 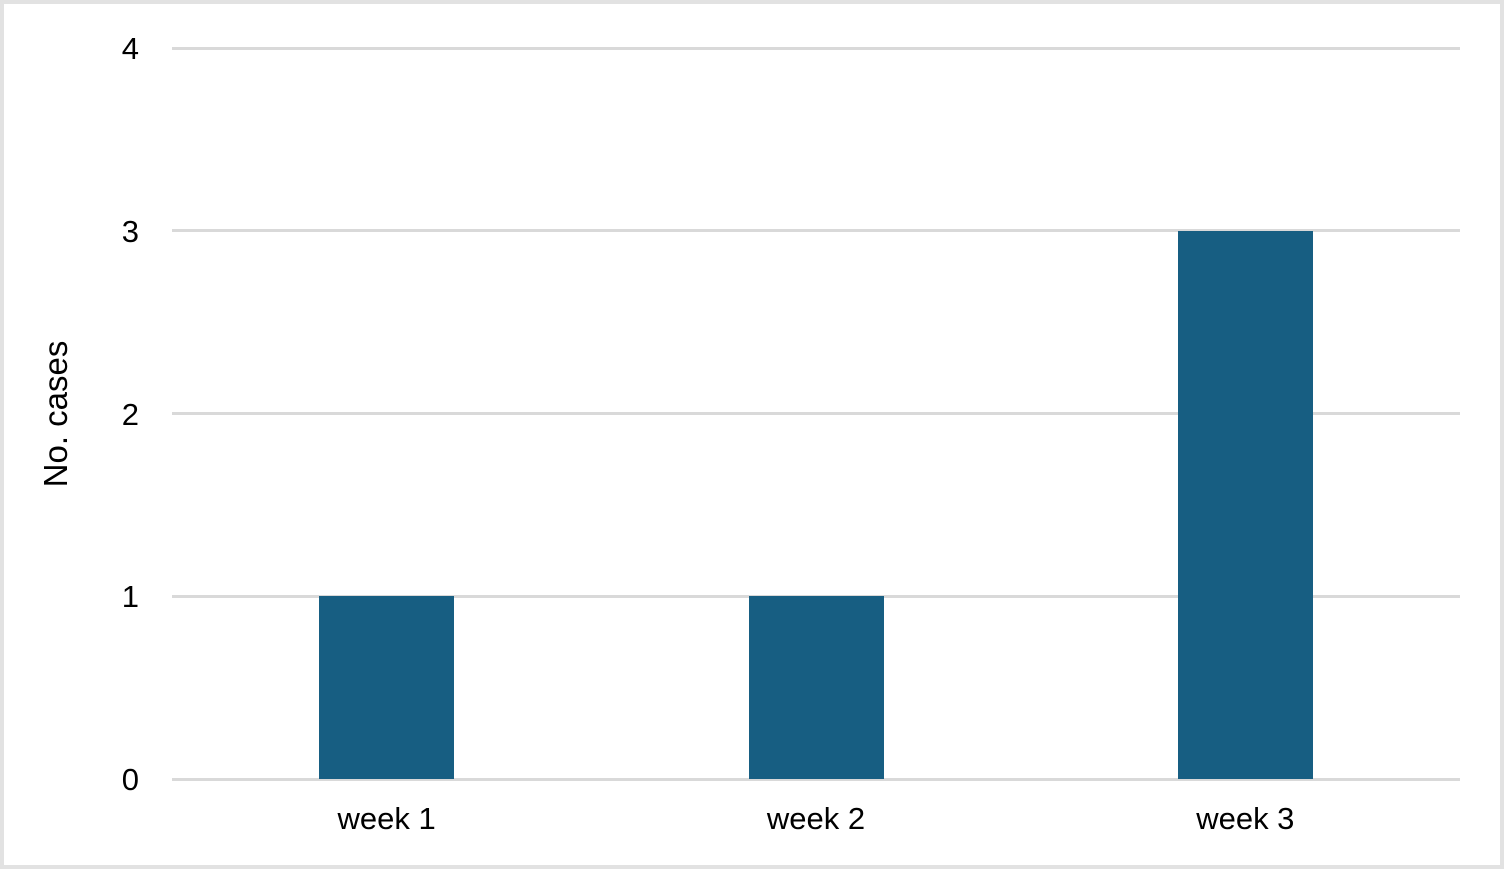 What do you see at coordinates (816, 818) in the screenshot?
I see `x-tick-label-week-2: week 2` at bounding box center [816, 818].